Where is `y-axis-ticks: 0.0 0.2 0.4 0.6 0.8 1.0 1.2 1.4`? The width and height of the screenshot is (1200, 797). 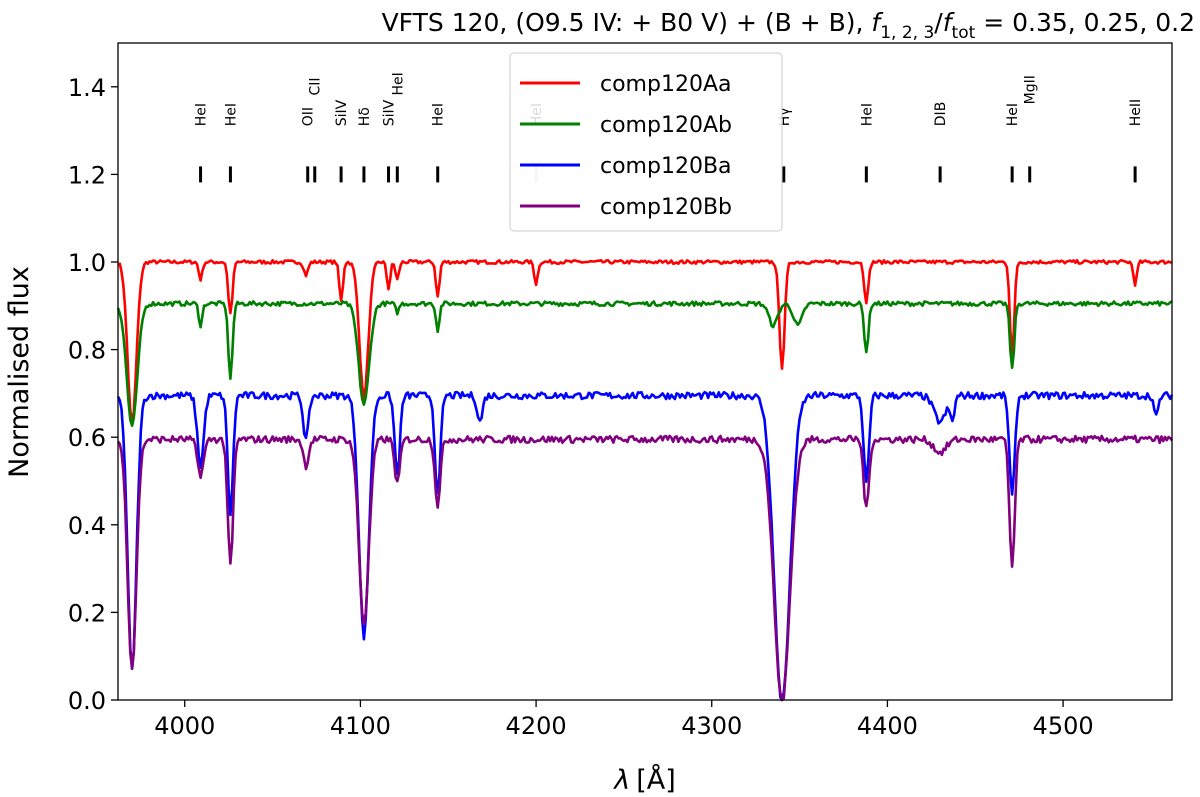 y-axis-ticks: 0.0 0.2 0.4 0.6 0.8 1.0 1.2 1.4 is located at coordinates (93, 394).